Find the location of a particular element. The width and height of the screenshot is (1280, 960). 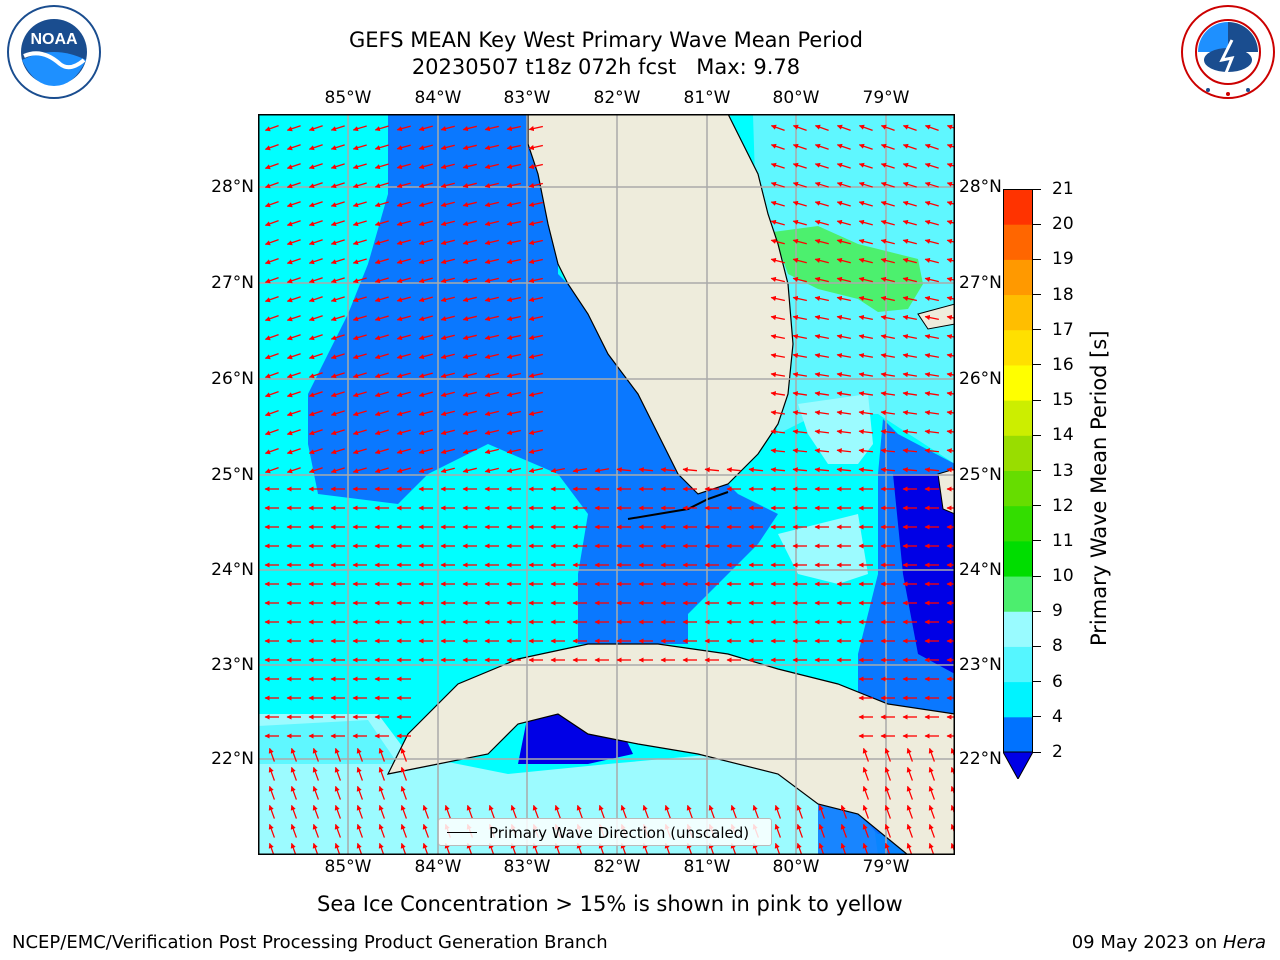

cuba-land is located at coordinates (670, 749).